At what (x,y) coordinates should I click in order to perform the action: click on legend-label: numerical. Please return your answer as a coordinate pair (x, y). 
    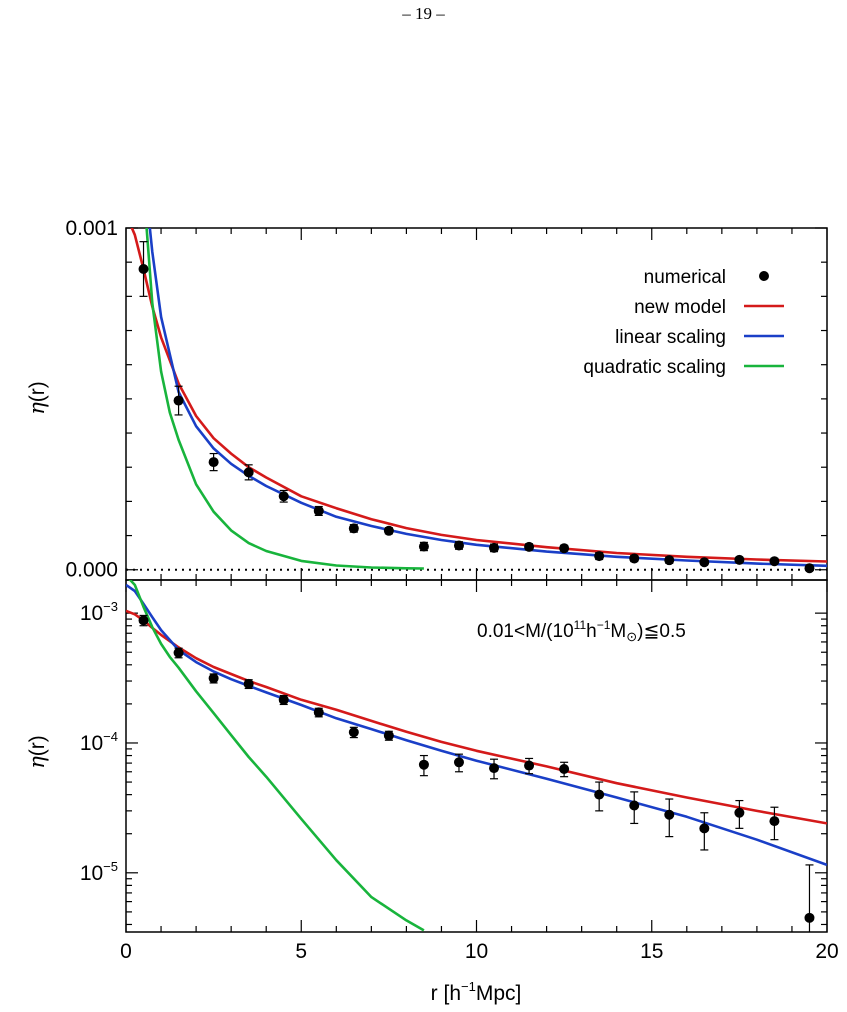
    Looking at the image, I should click on (685, 277).